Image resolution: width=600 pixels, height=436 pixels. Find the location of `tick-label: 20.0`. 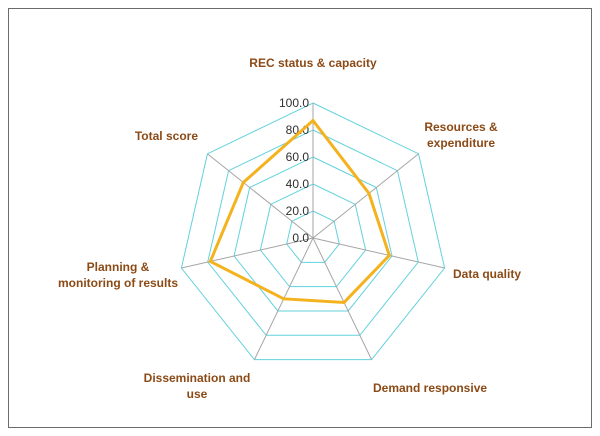

tick-label: 20.0 is located at coordinates (298, 211).